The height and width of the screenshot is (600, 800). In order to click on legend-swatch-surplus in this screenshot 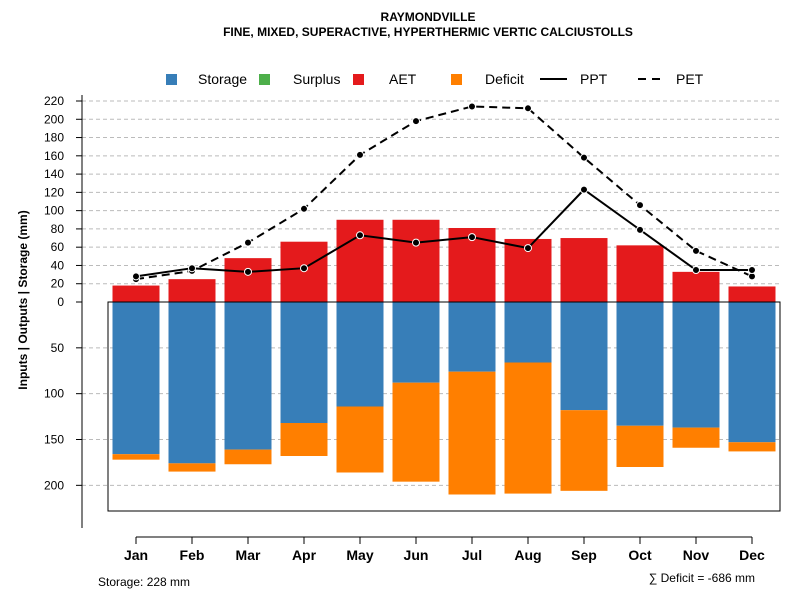, I will do `click(264, 79)`.